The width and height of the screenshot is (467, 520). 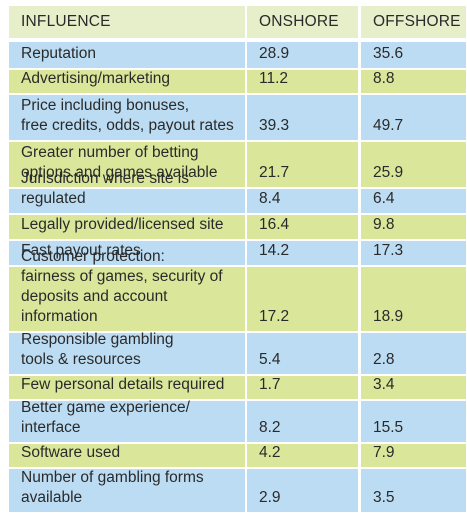 What do you see at coordinates (302, 81) in the screenshot?
I see `row-onshore-value: 11.2` at bounding box center [302, 81].